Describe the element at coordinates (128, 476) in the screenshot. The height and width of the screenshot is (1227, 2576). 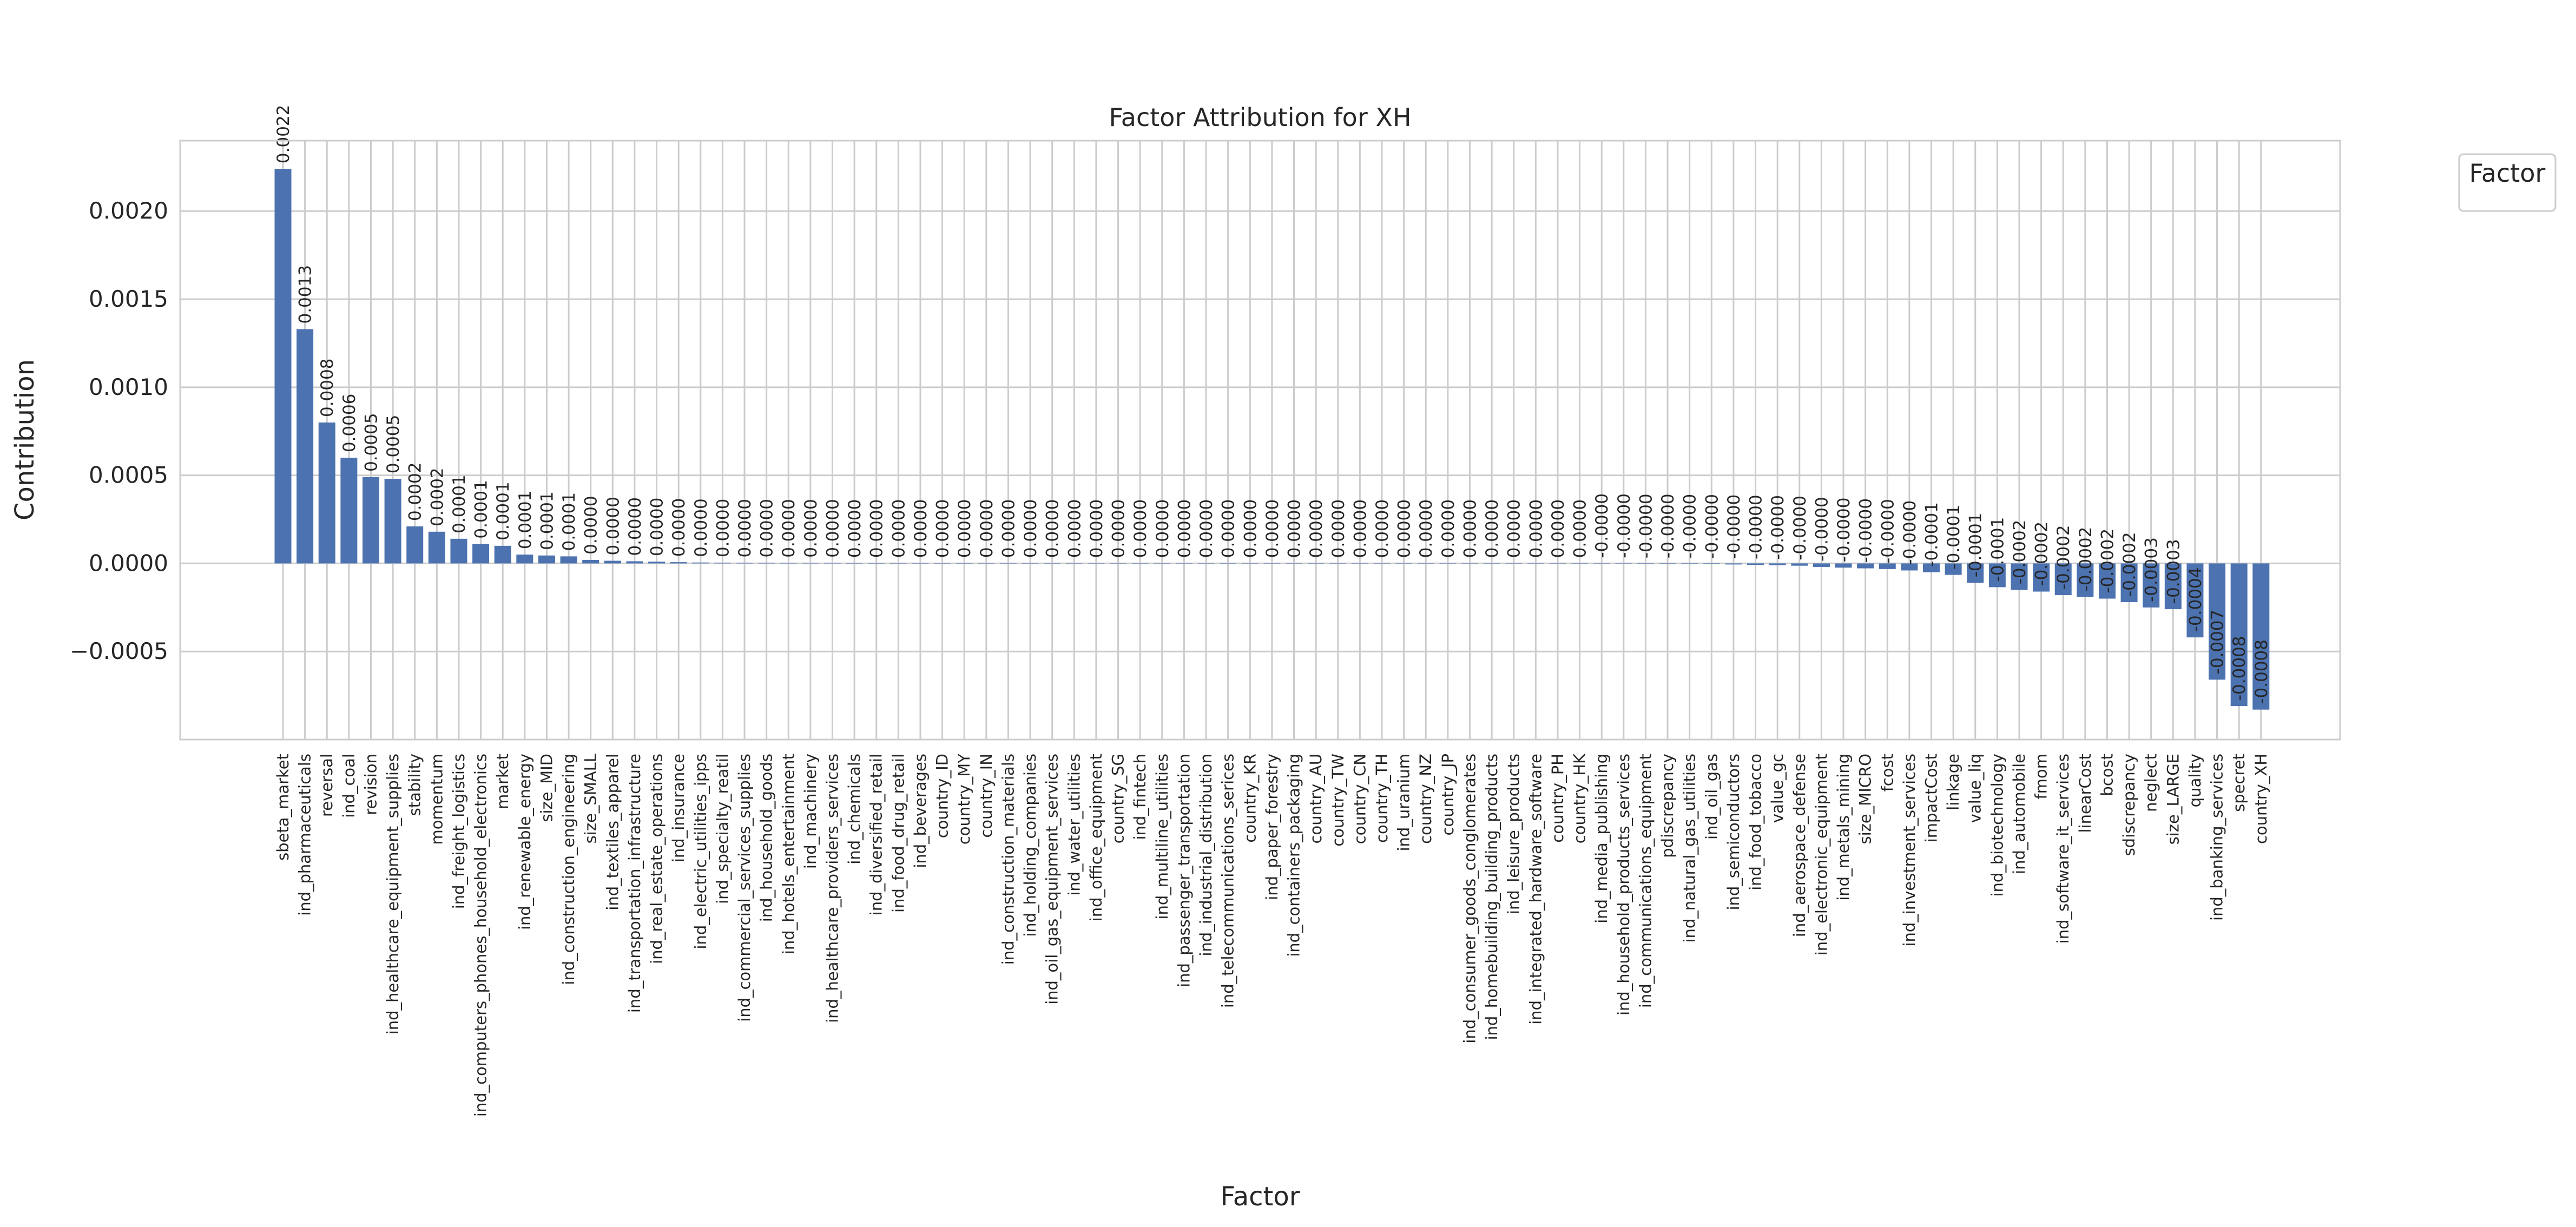
I see `y-tick-label: 0.0005` at that location.